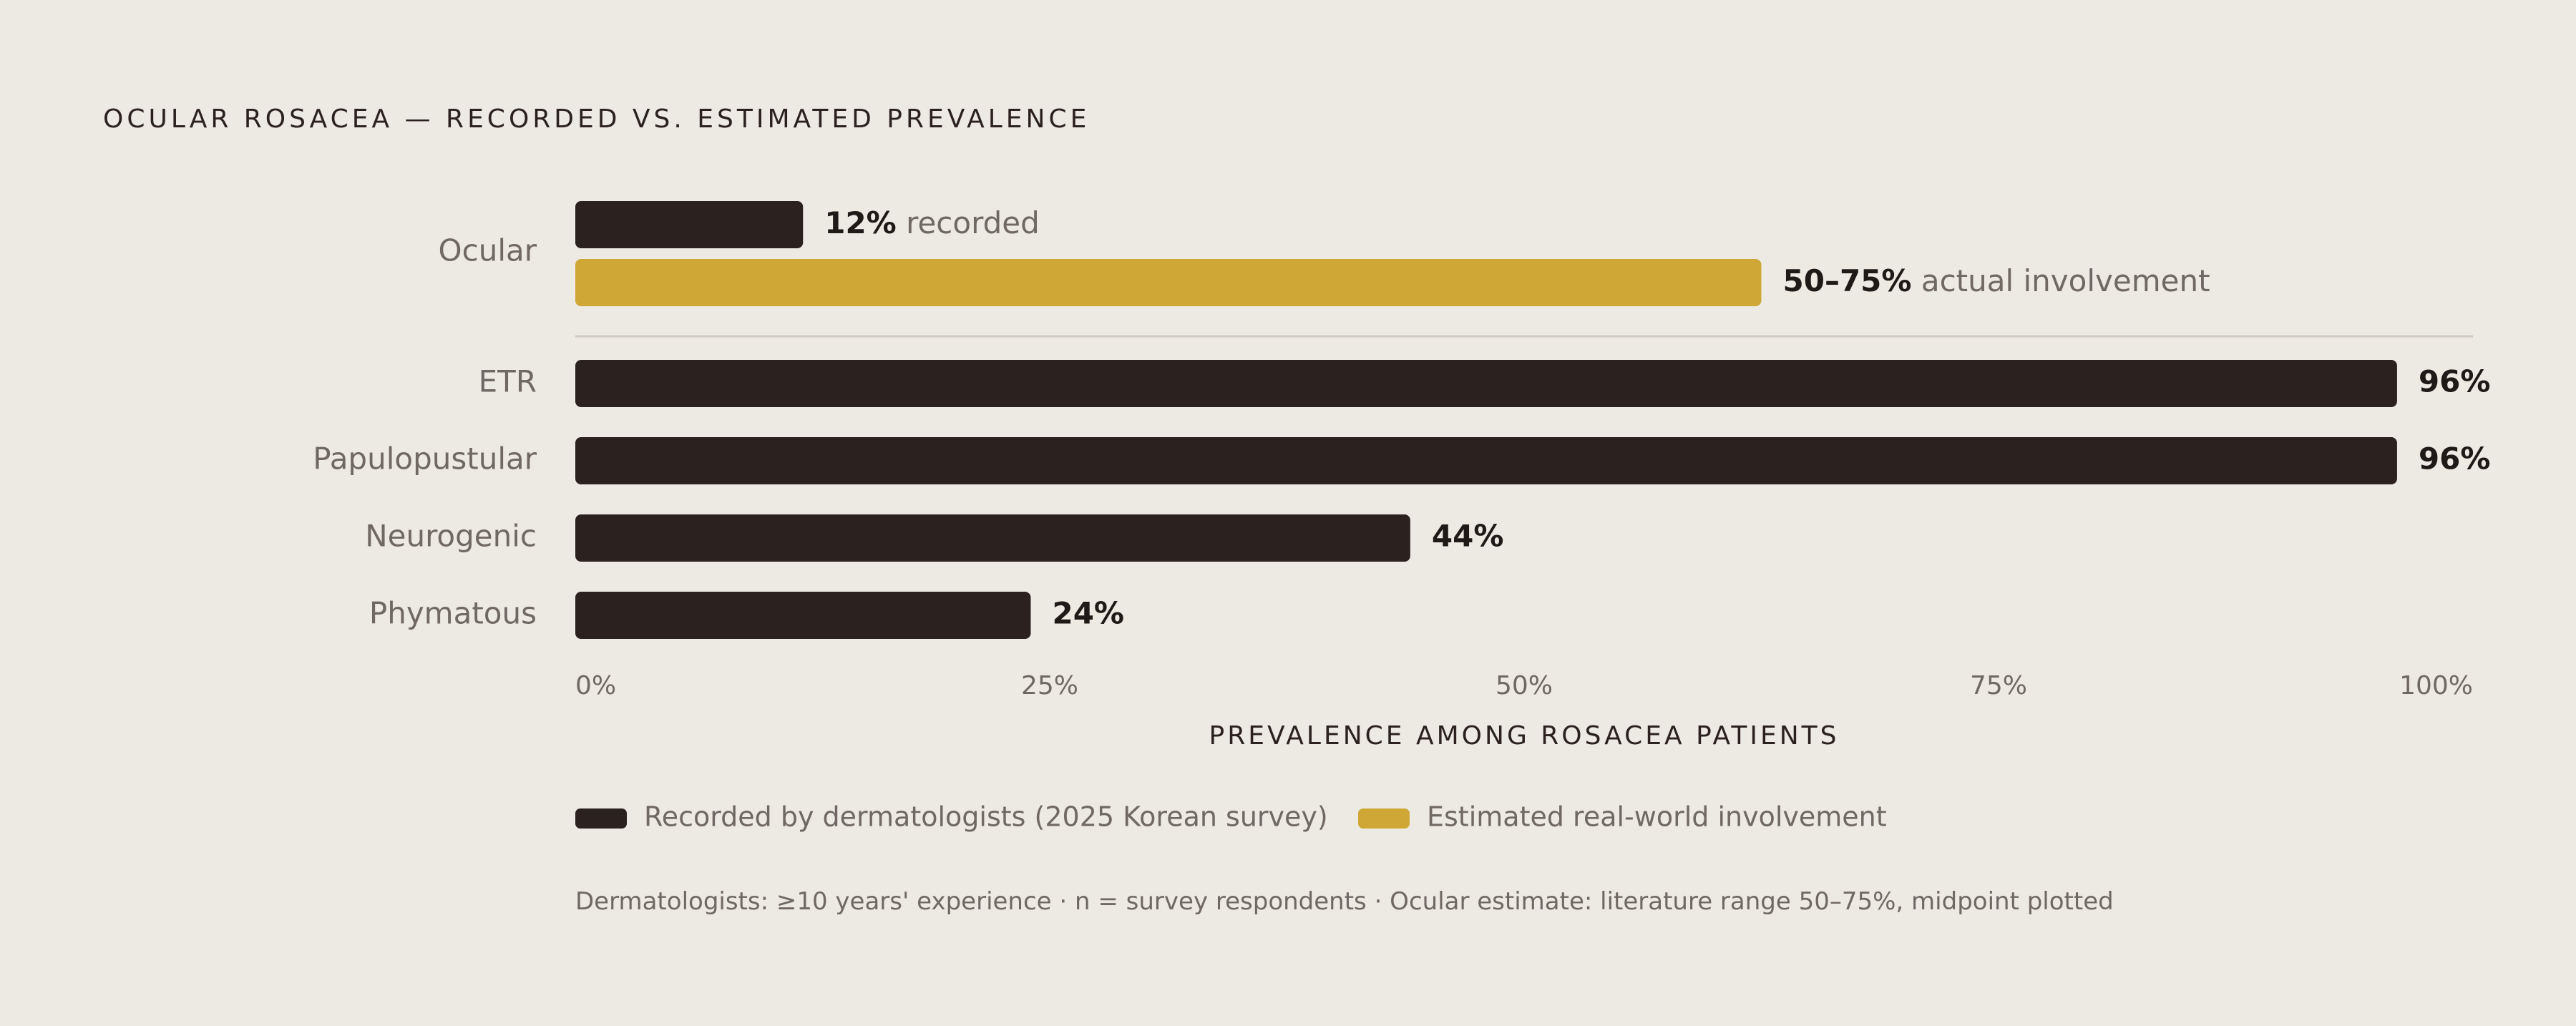 The image size is (2576, 1026). I want to click on legend-label: Estimated real-world involvement, so click(1657, 817).